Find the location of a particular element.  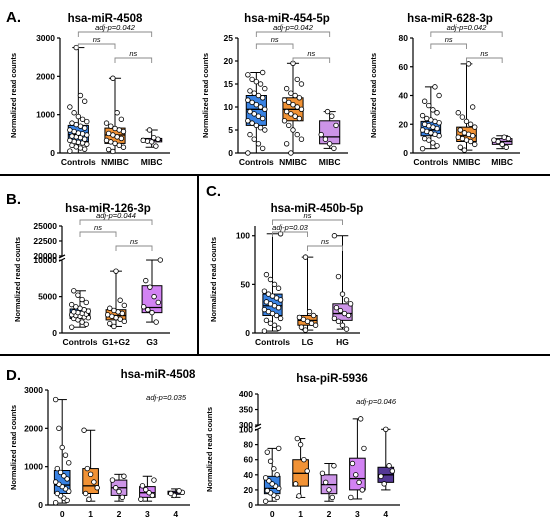

y-tick-label: 3000 is located at coordinates (45, 38).